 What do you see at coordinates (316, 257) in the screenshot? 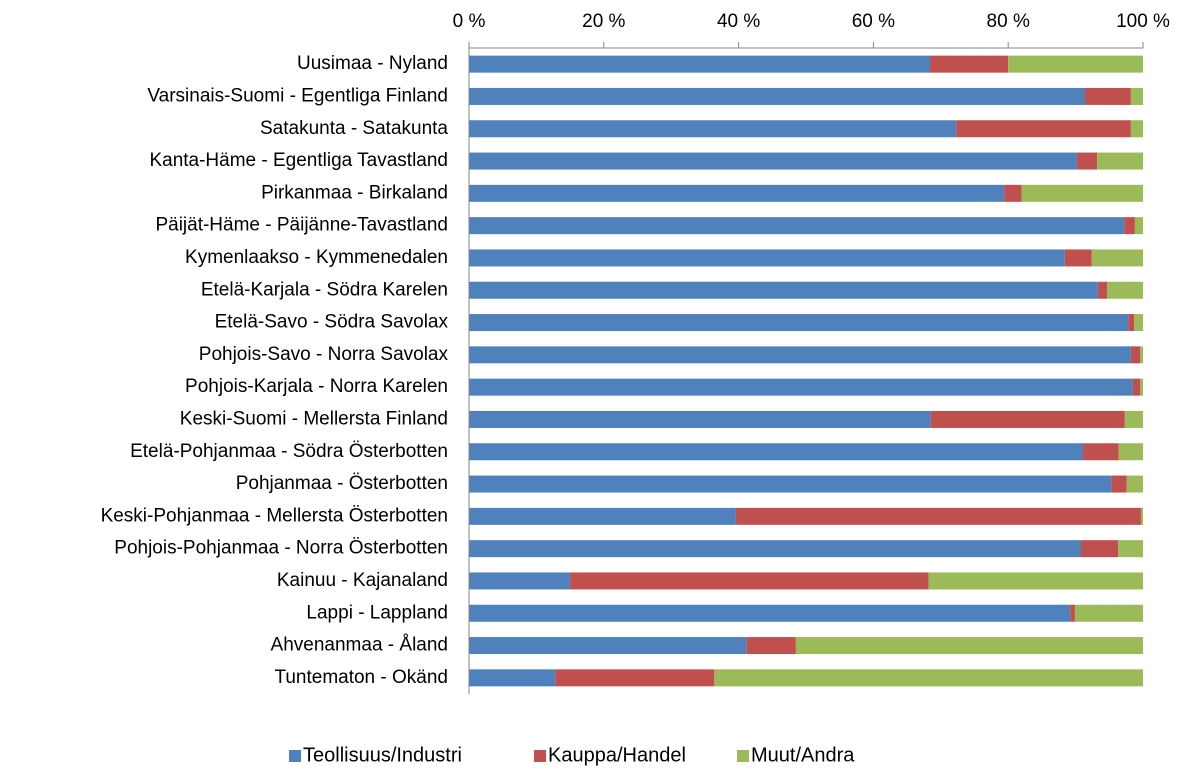
I see `y-tick-label: Kymenlaakso - Kymmenedalen` at bounding box center [316, 257].